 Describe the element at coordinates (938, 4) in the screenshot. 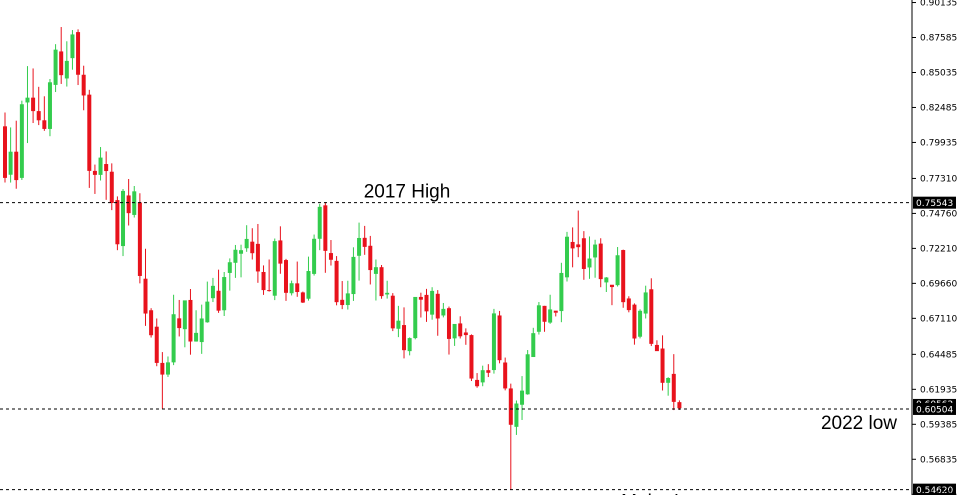

I see `axis-tick-label: 0.90135` at that location.